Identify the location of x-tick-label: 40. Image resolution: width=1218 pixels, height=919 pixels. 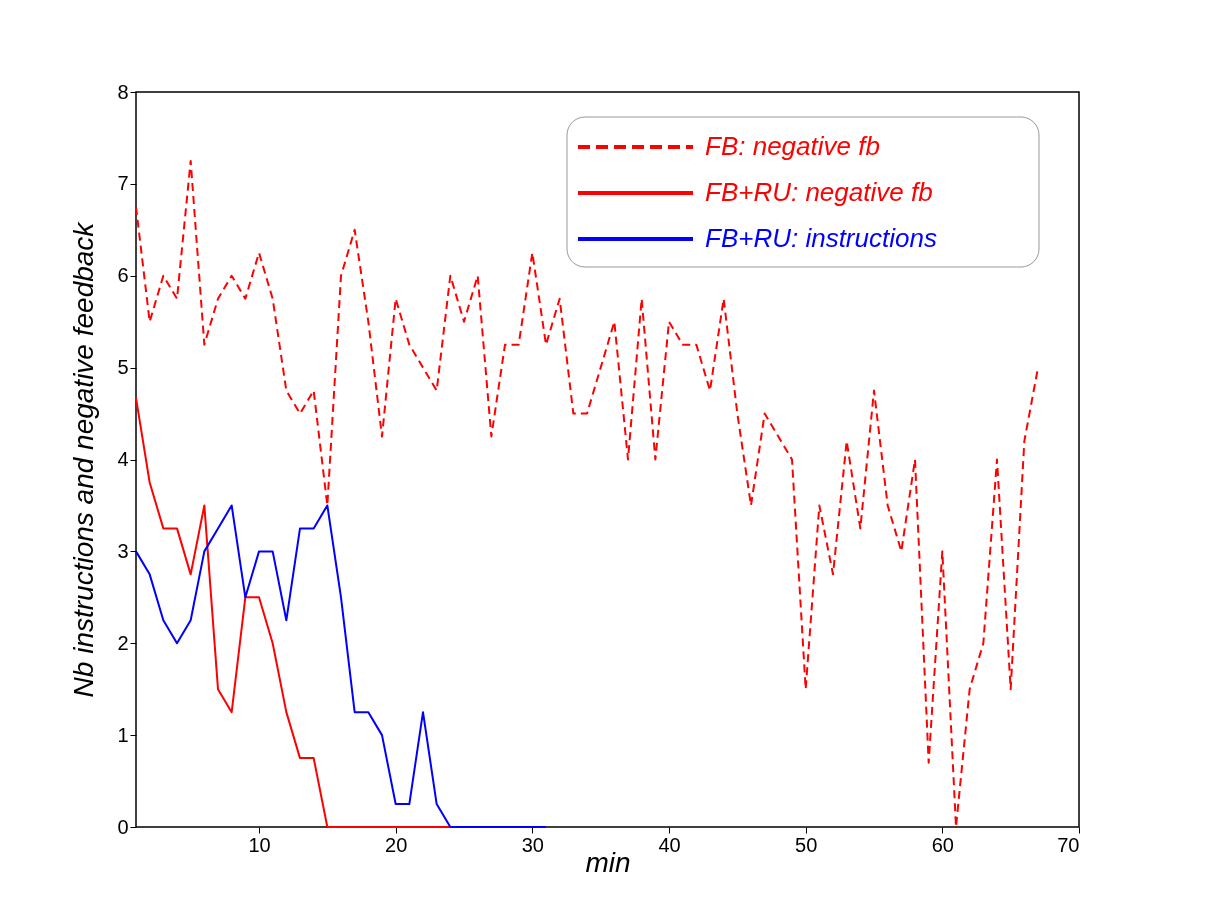
(669, 844).